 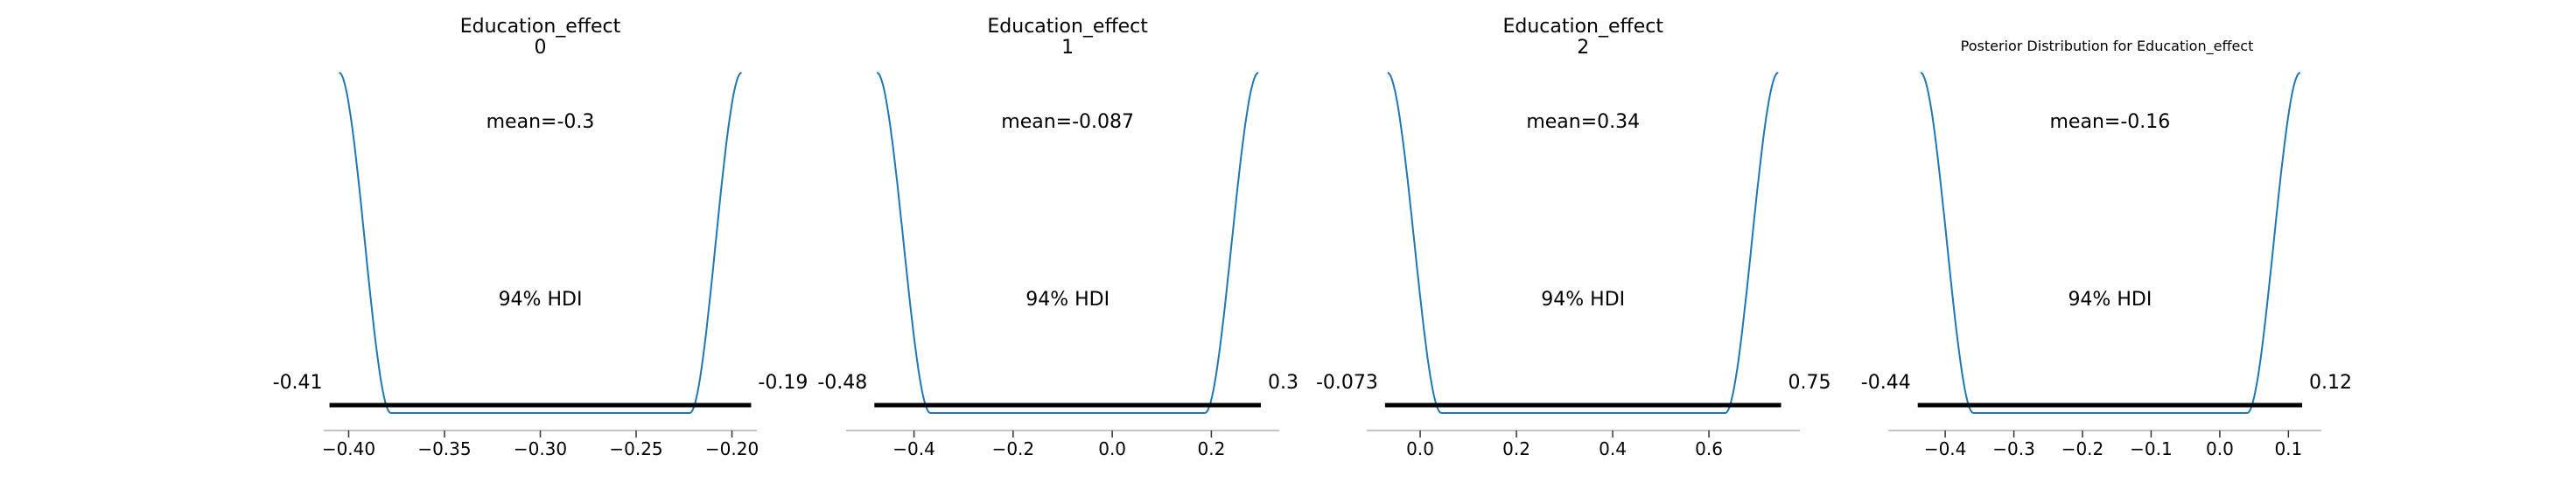 I want to click on x-tick-label: −0.25, so click(x=635, y=448).